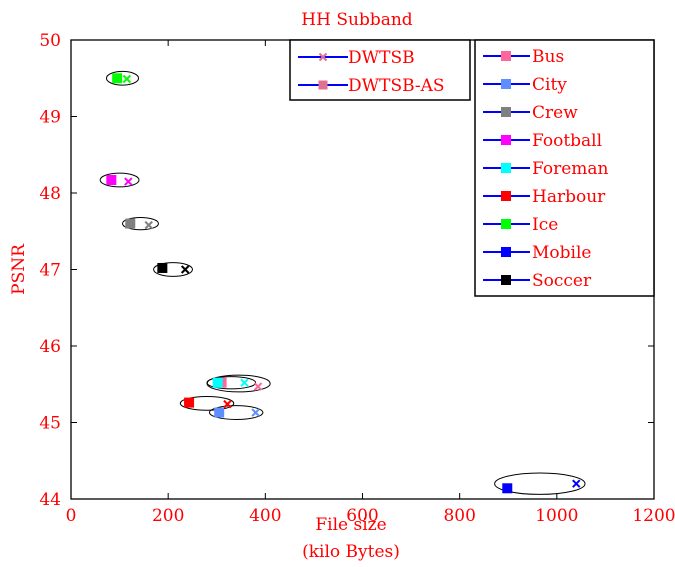  Describe the element at coordinates (561, 253) in the screenshot. I see `legend-label-mobile: Mobile` at that location.